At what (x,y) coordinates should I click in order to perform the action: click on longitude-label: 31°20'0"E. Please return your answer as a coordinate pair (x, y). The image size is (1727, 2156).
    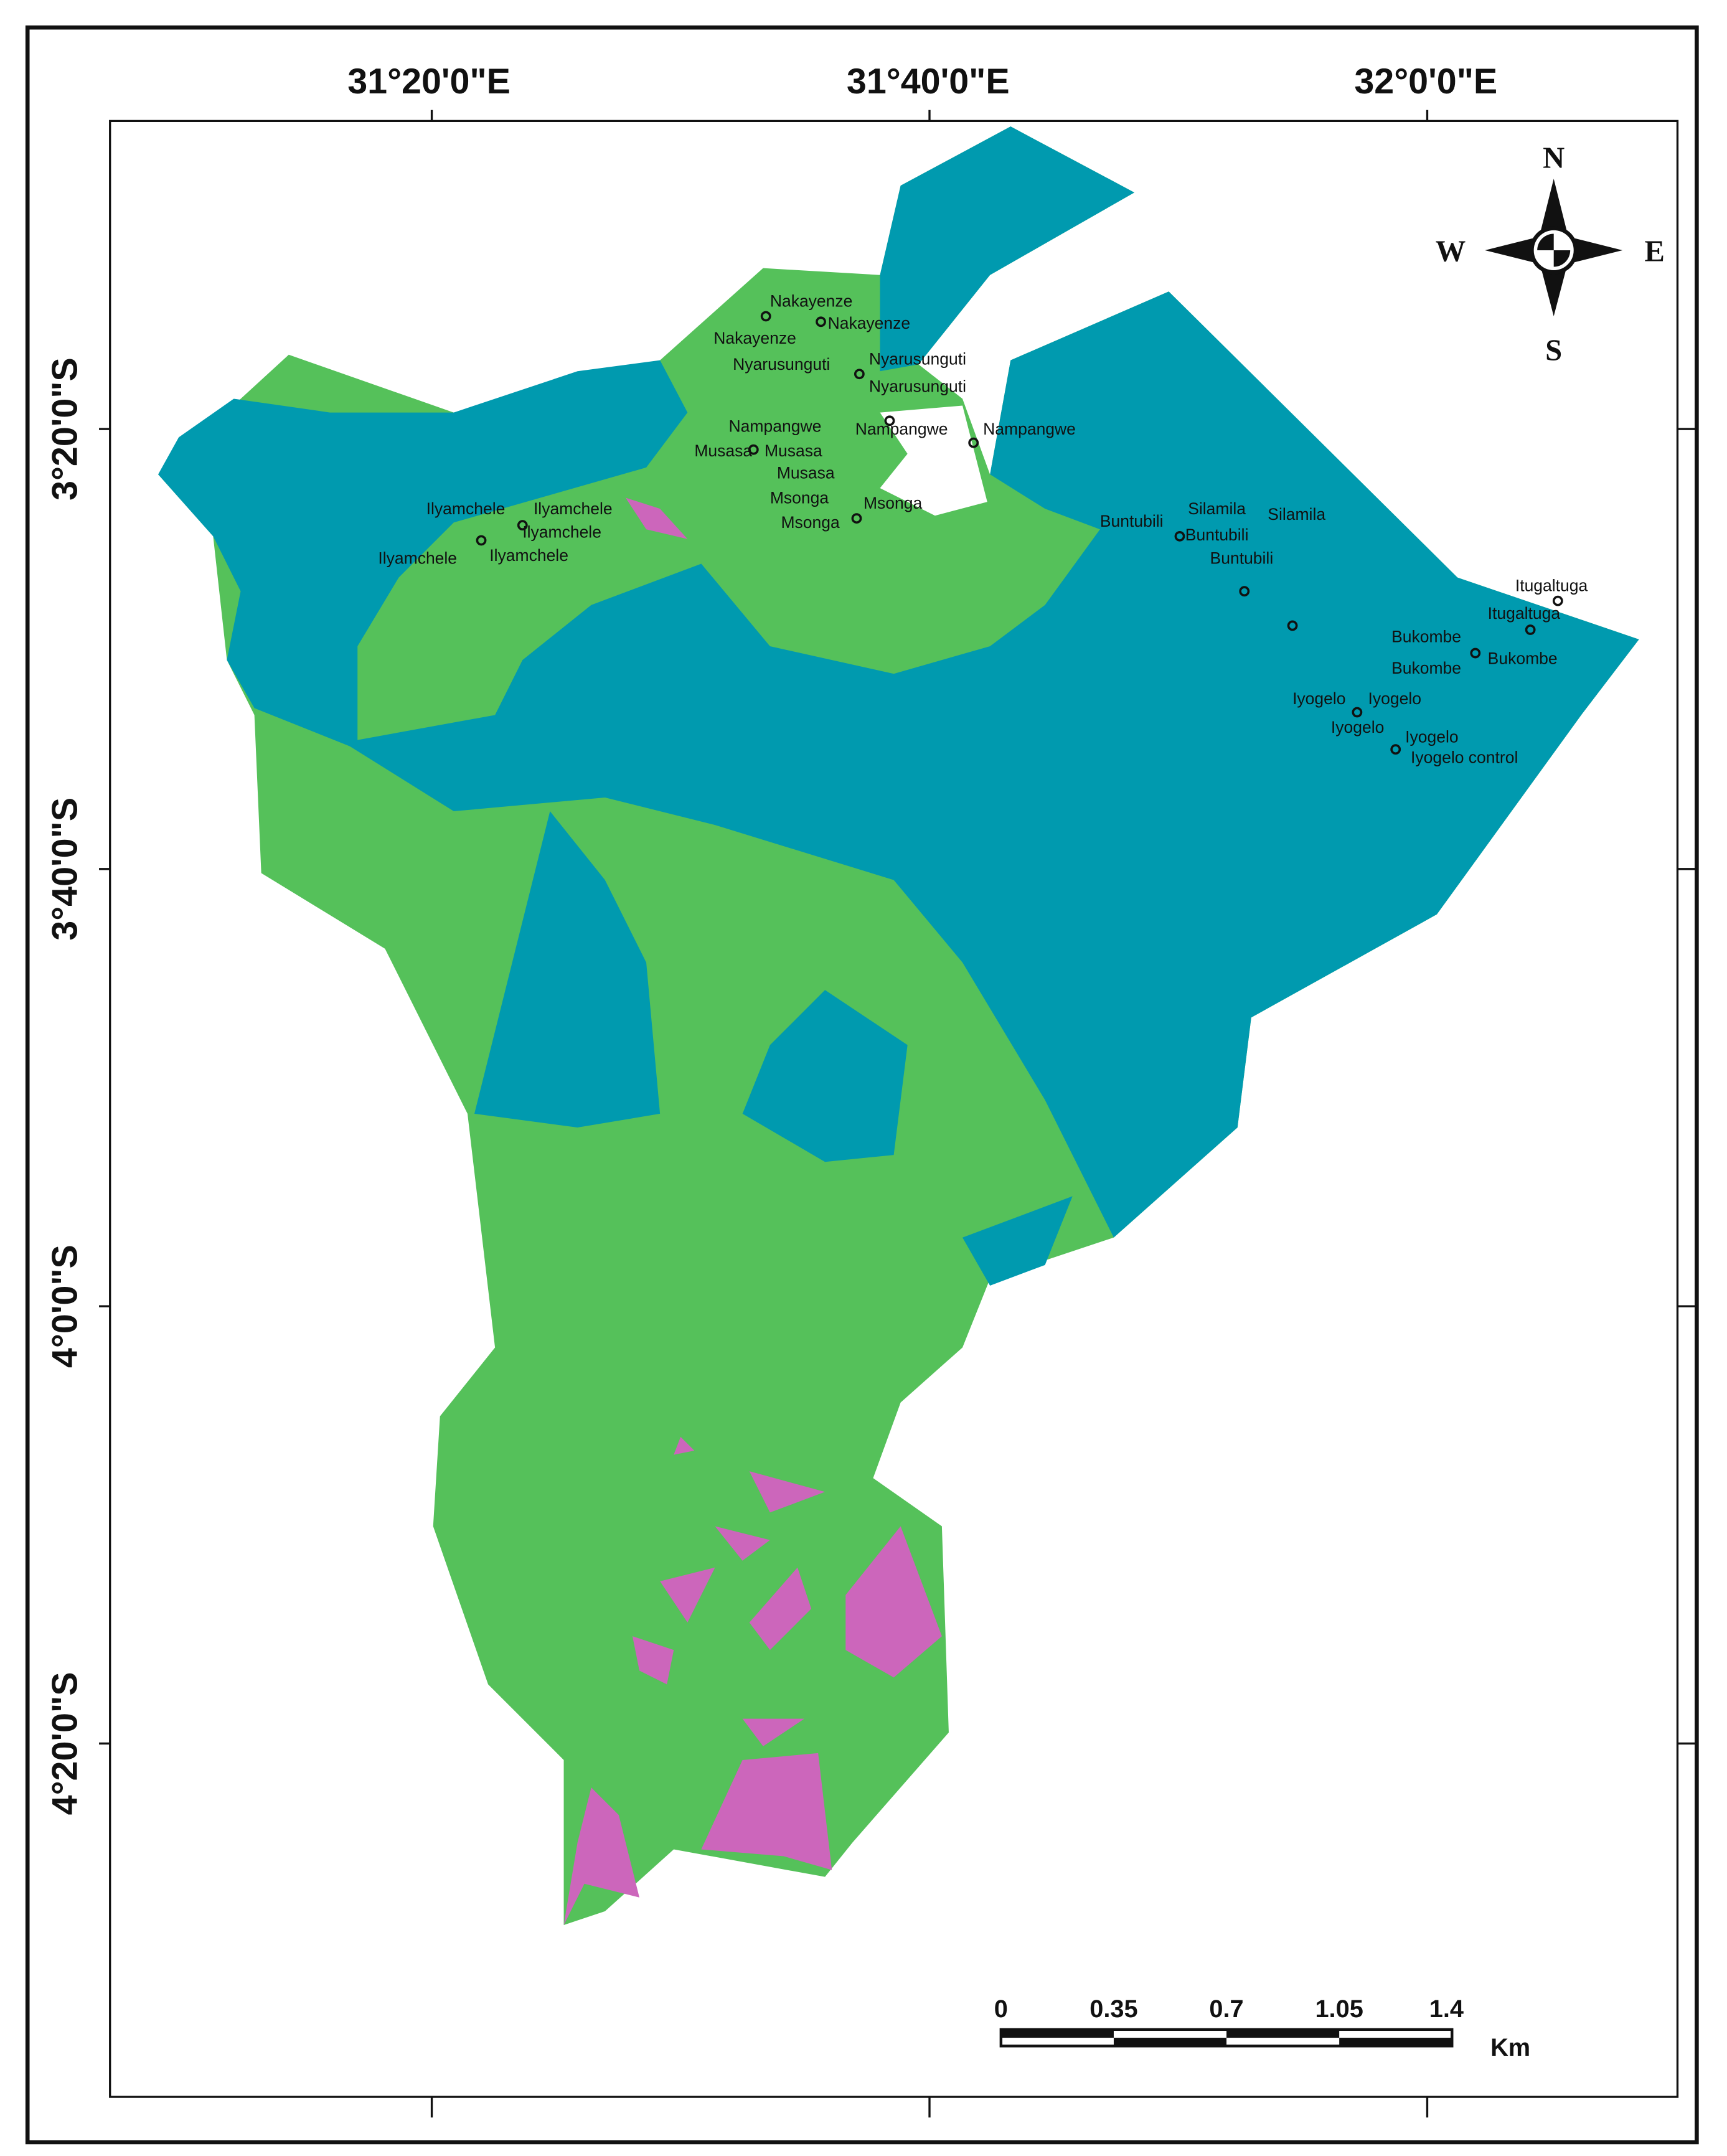
    Looking at the image, I should click on (429, 81).